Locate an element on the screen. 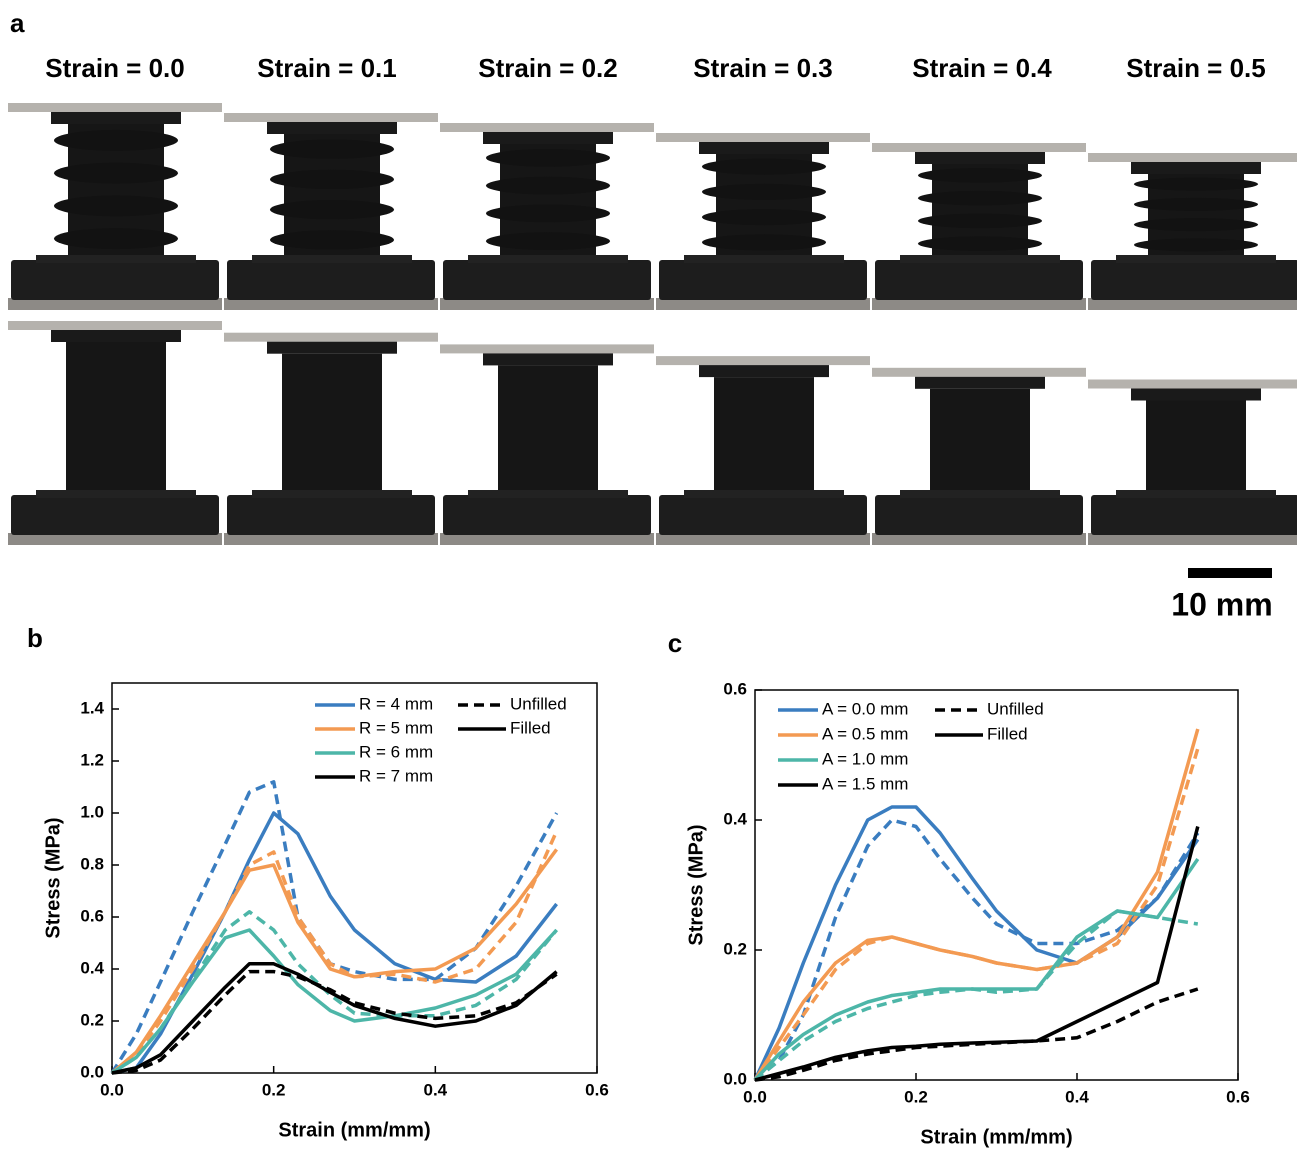 The height and width of the screenshot is (1155, 1297). x-axis-label: Strain (mm/mm) is located at coordinates (354, 1130).